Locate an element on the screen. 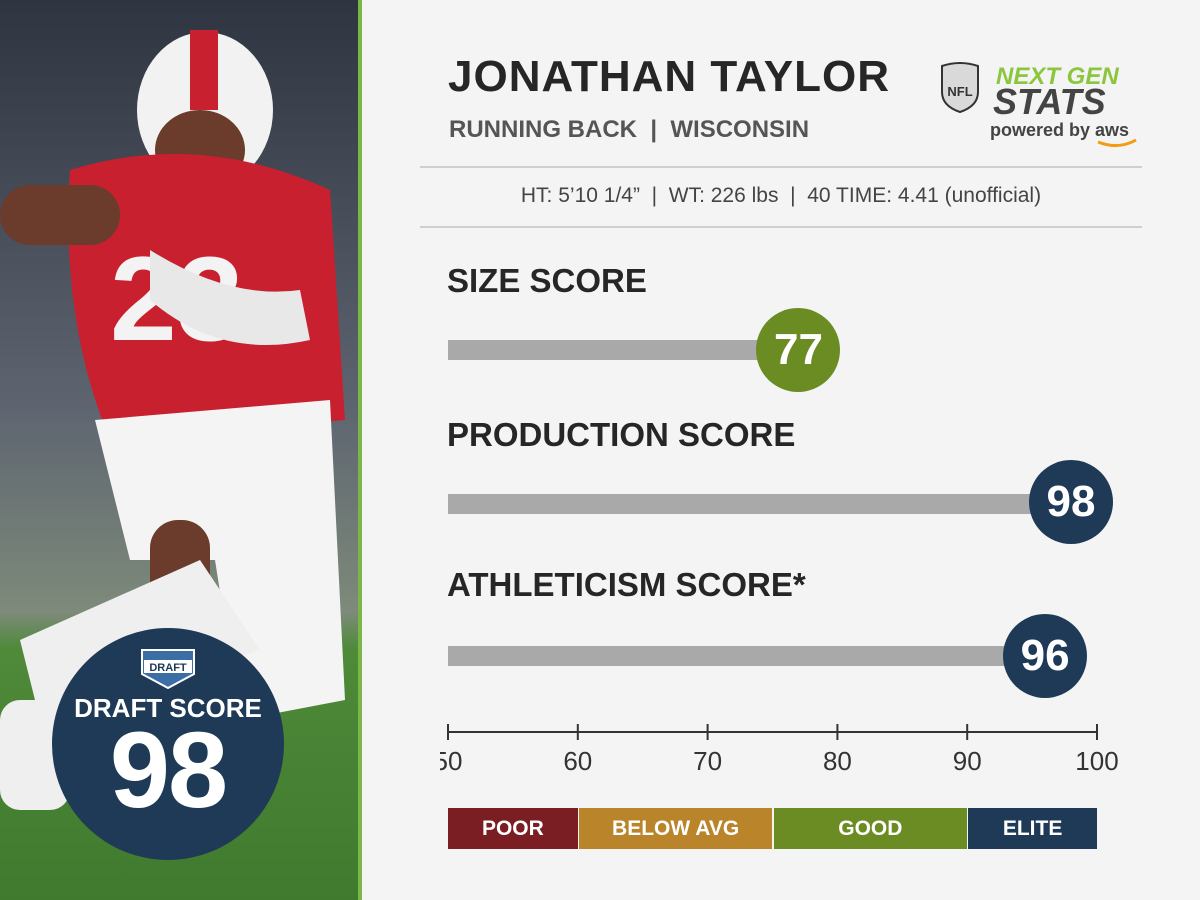 This screenshot has width=1200, height=900. tier-good: GOOD is located at coordinates (870, 828).